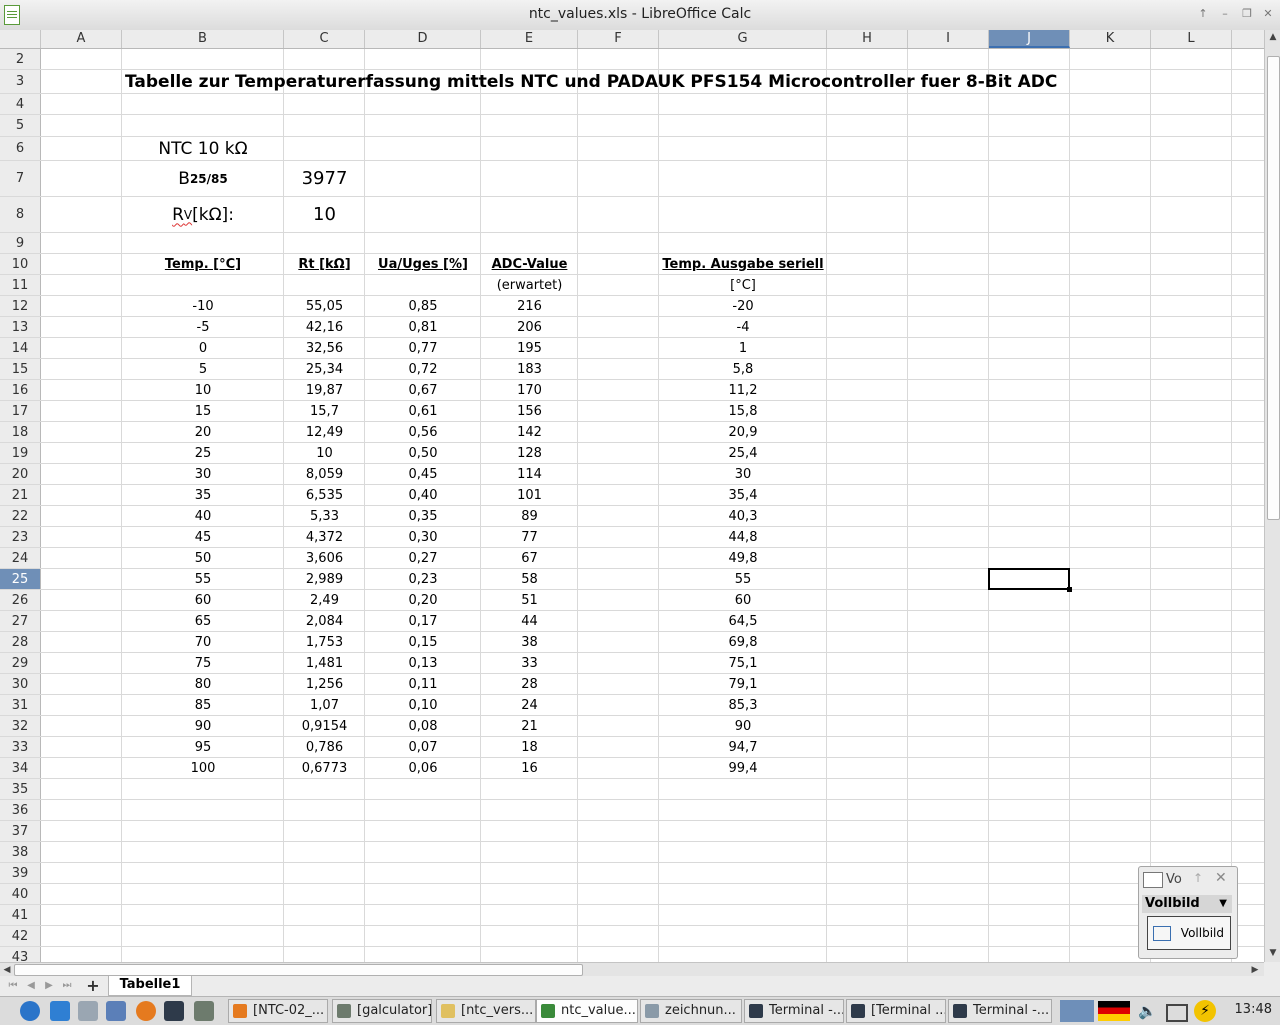 The height and width of the screenshot is (1025, 1280). What do you see at coordinates (13, 985) in the screenshot?
I see `first-sheet-icon: ⏮` at bounding box center [13, 985].